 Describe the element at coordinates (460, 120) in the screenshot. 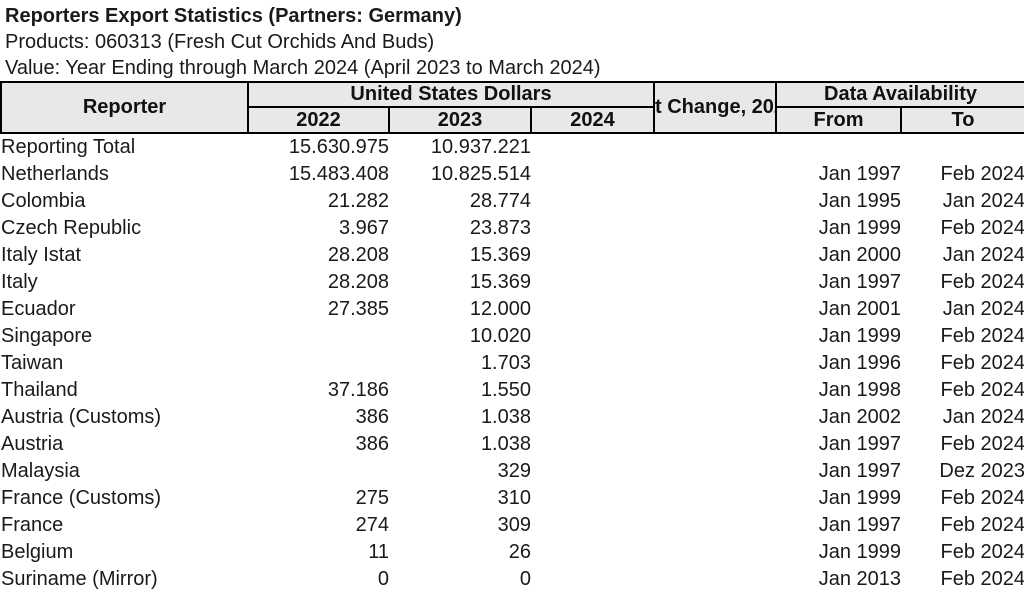

I see `header-year-2023: 2023` at that location.